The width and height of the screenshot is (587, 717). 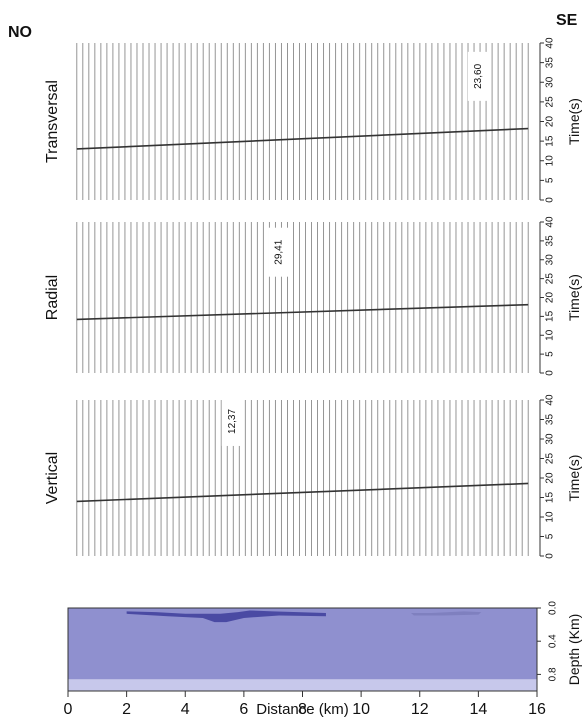 I want to click on annotation-text: 12,37, so click(x=232, y=421).